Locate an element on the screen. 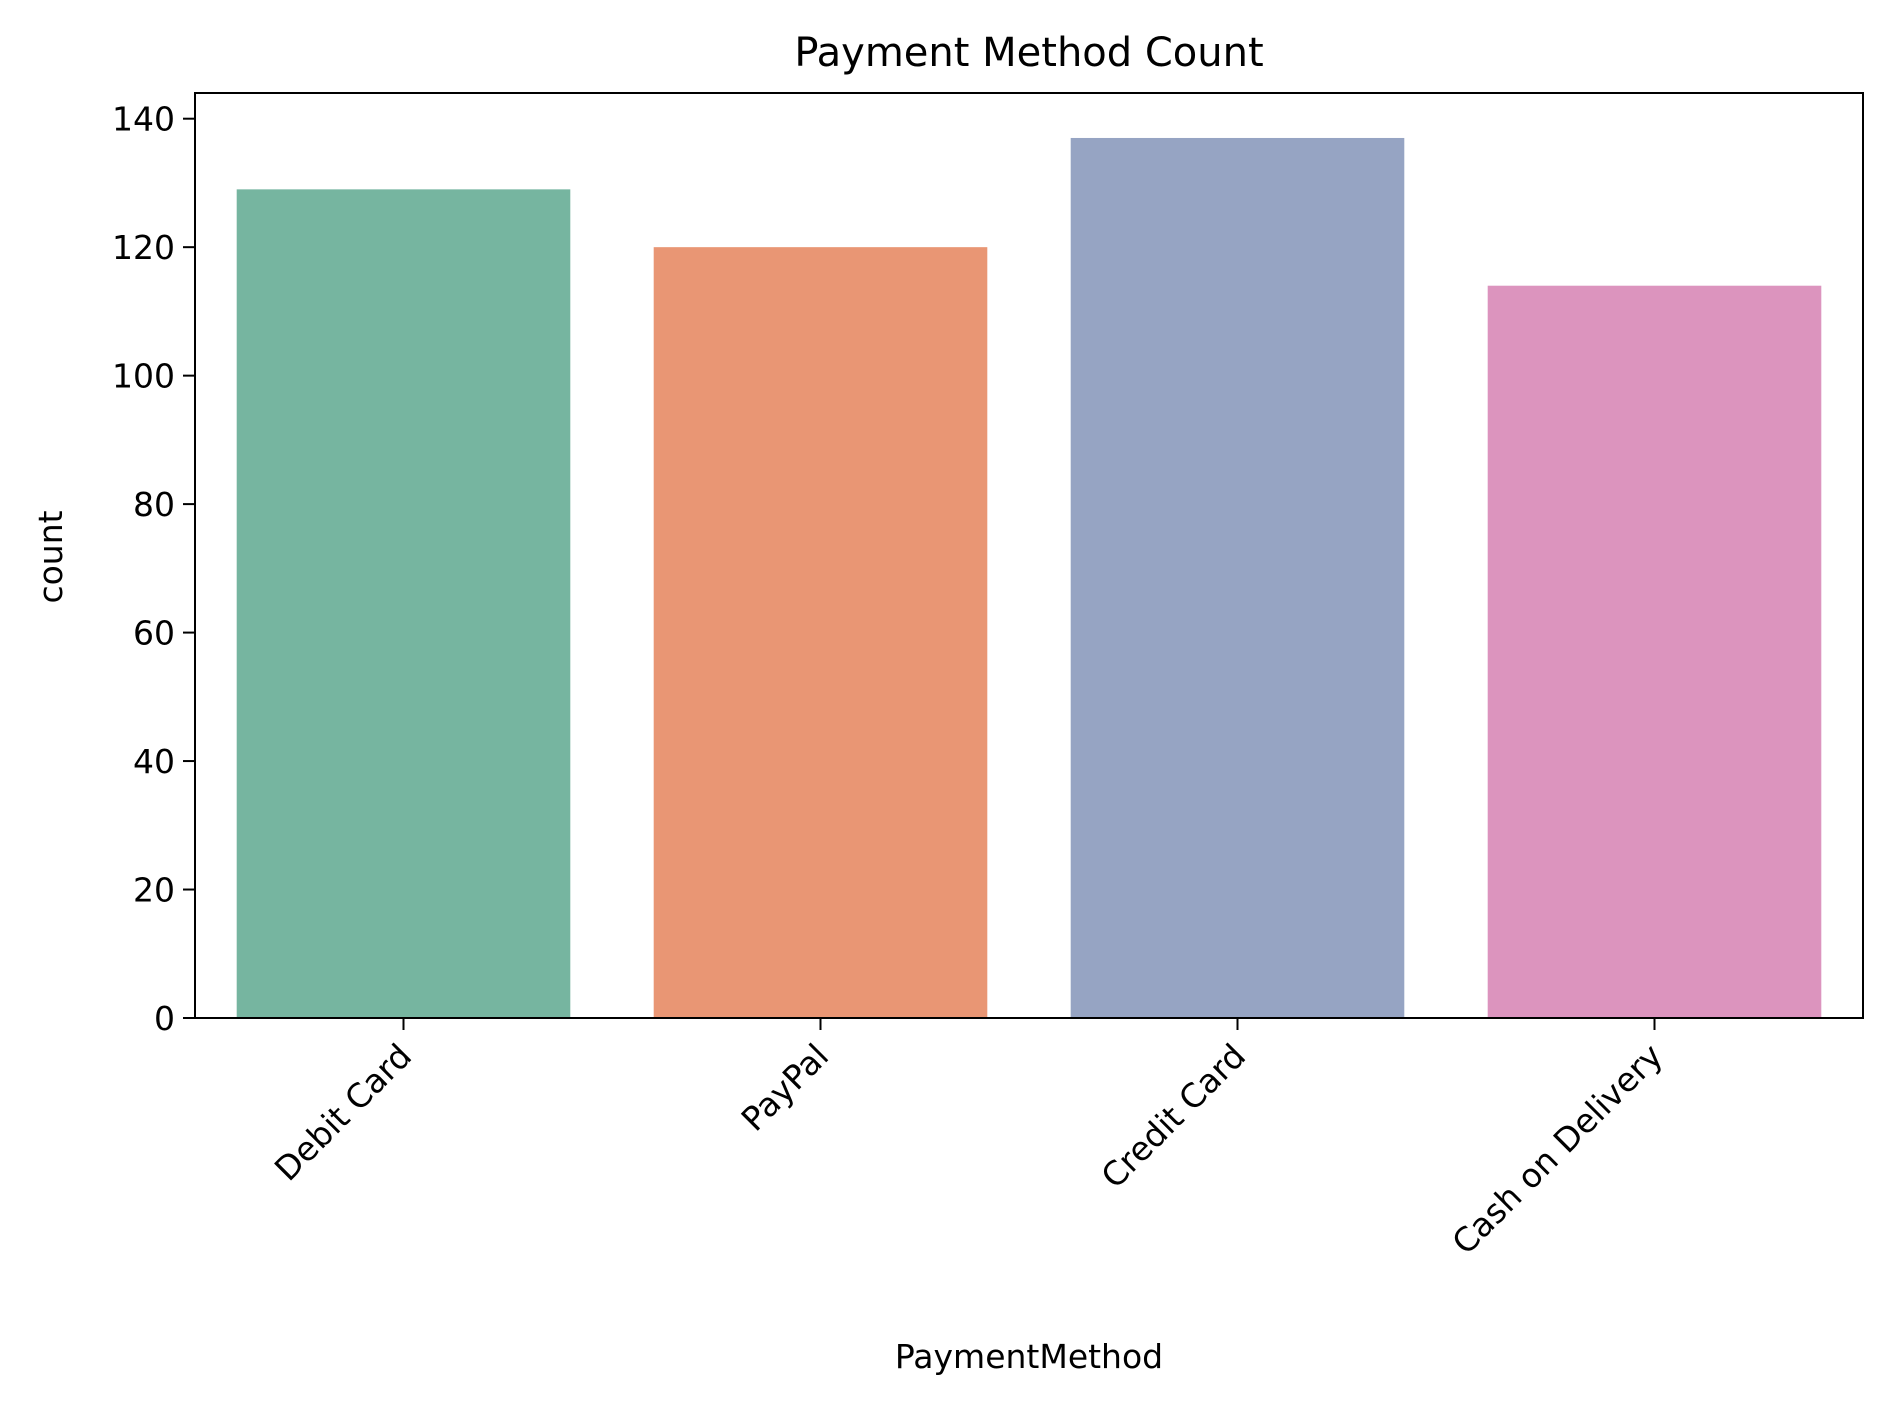 This screenshot has height=1408, width=1887. y-tick-label: 140 is located at coordinates (143, 119).